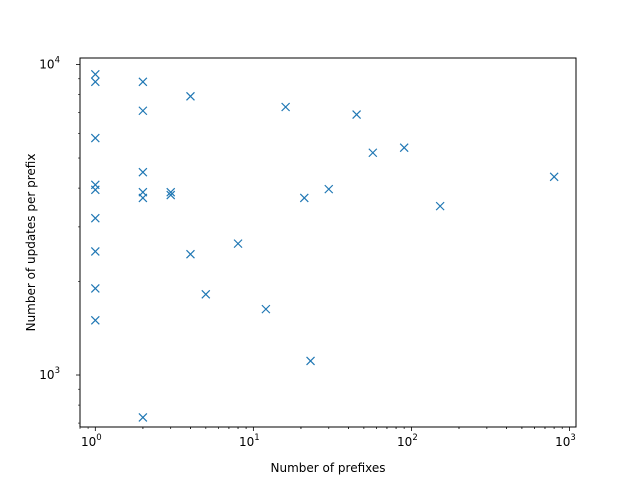  Describe the element at coordinates (31, 243) in the screenshot. I see `y-axis-label: Number of updates per prefix` at that location.